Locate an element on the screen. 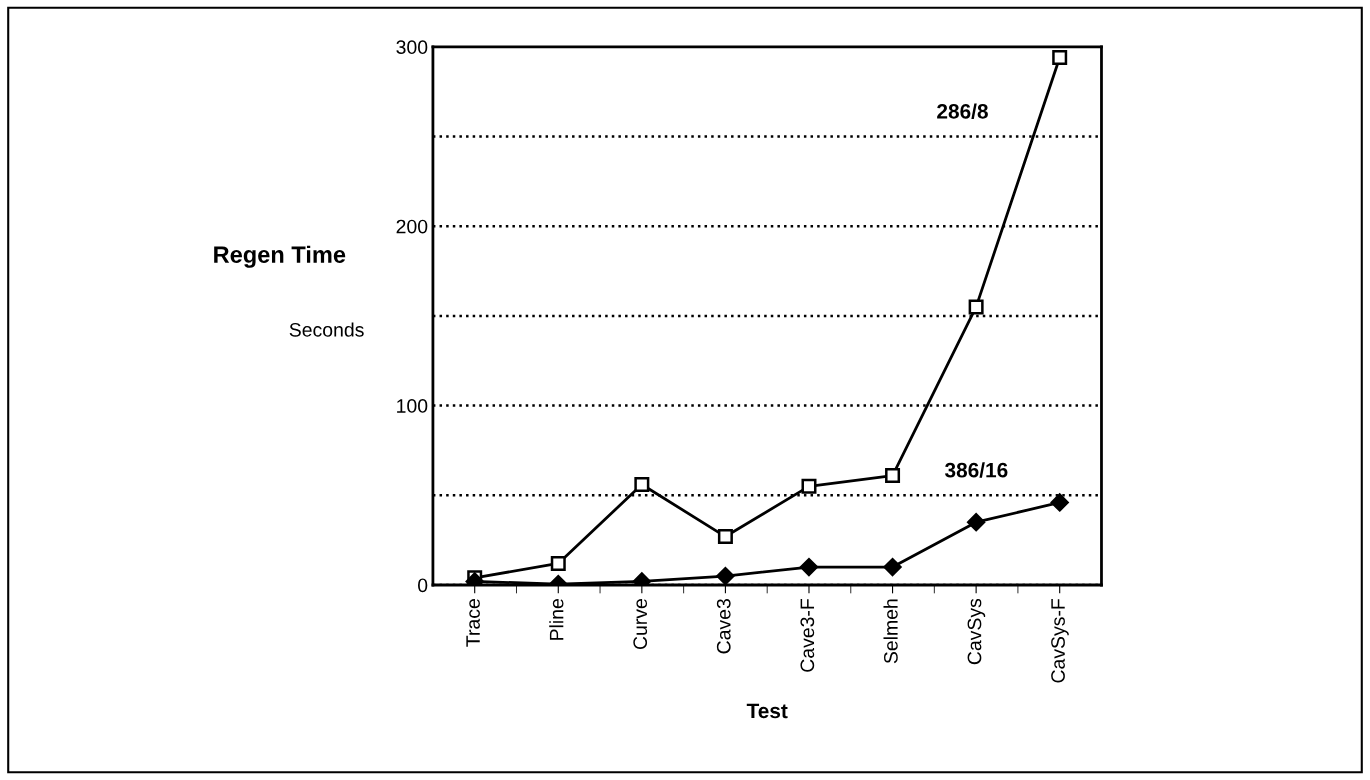  series-label: 386/16 is located at coordinates (976, 470).